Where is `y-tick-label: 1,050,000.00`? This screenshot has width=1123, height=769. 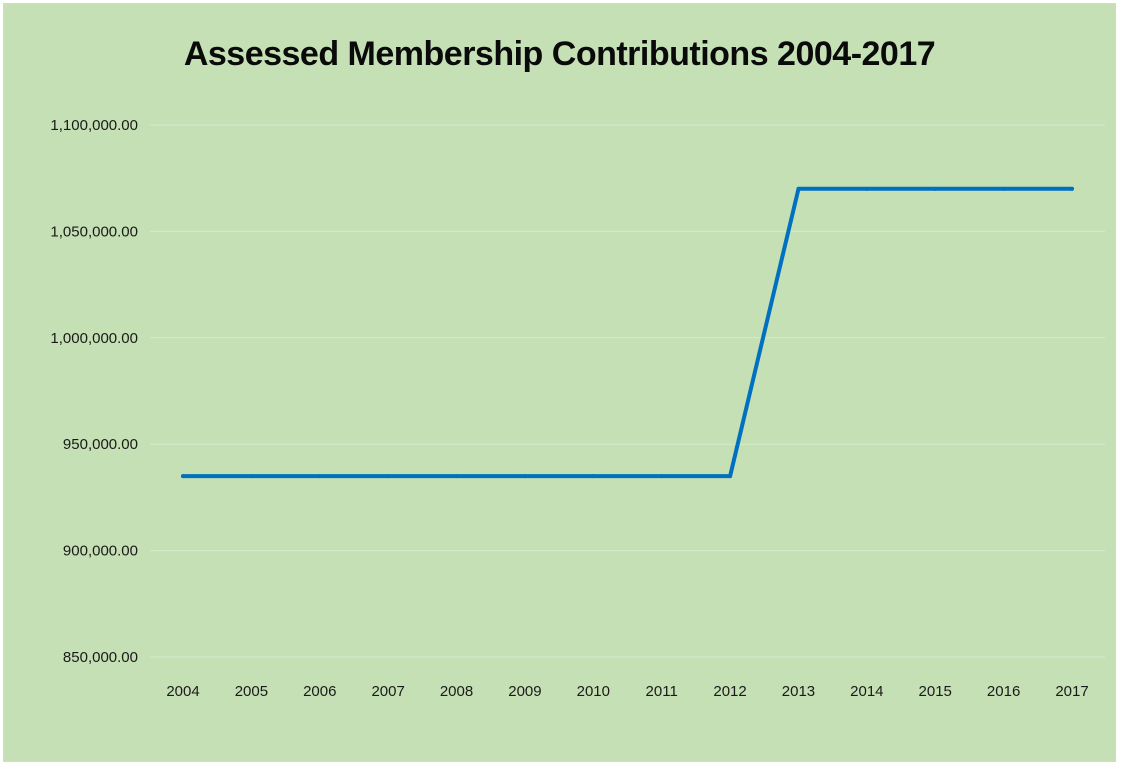 y-tick-label: 1,050,000.00 is located at coordinates (94, 231).